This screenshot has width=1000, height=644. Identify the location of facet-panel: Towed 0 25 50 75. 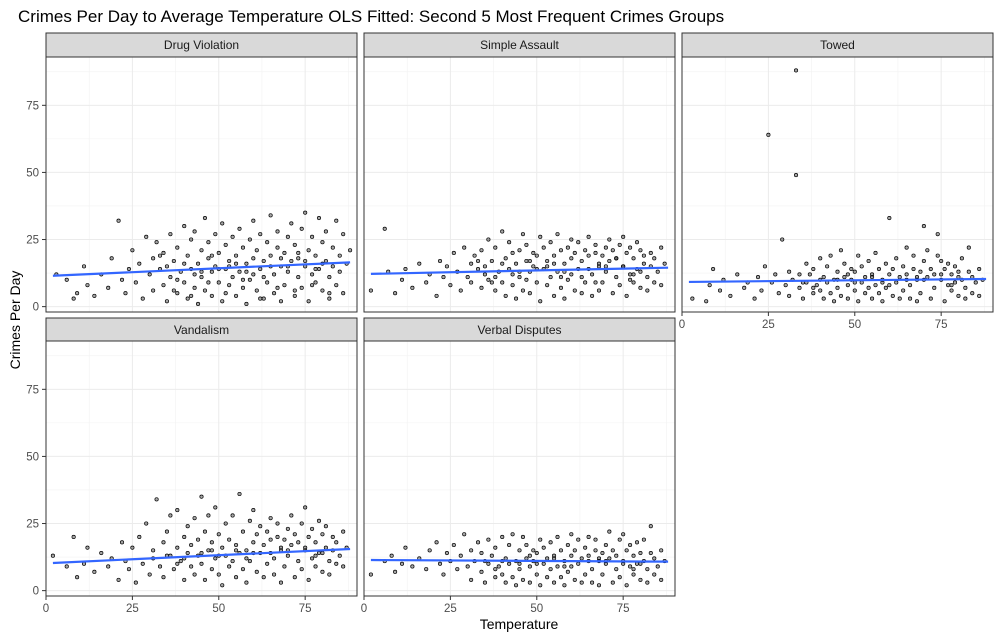
(836, 181).